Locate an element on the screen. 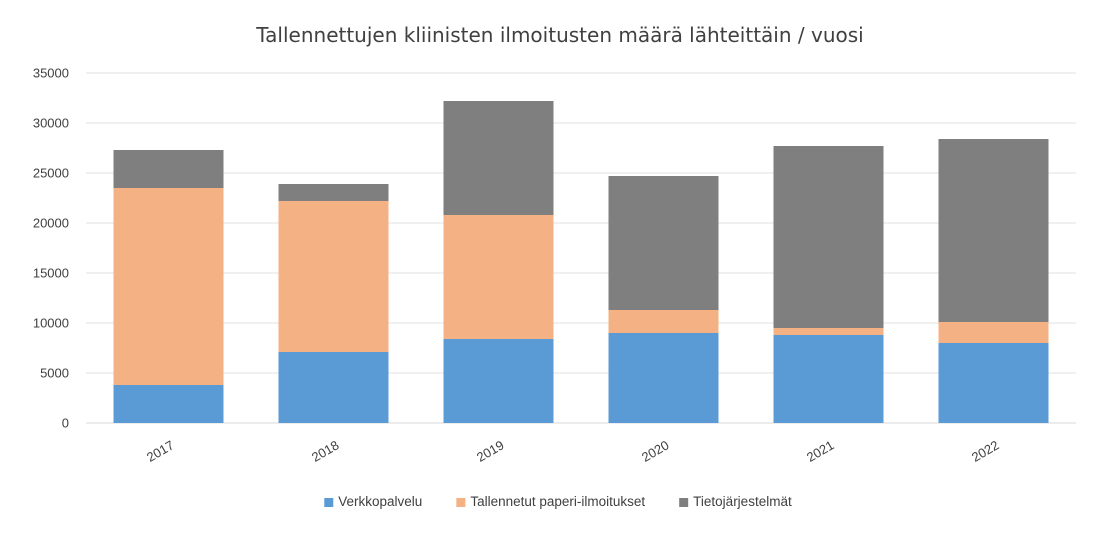  x-tick-label: 2022 is located at coordinates (985, 450).